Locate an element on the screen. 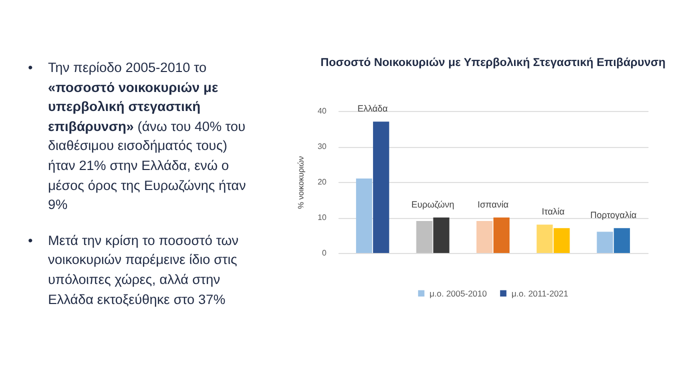  x-tick-label: Πορτογαλία is located at coordinates (613, 215).